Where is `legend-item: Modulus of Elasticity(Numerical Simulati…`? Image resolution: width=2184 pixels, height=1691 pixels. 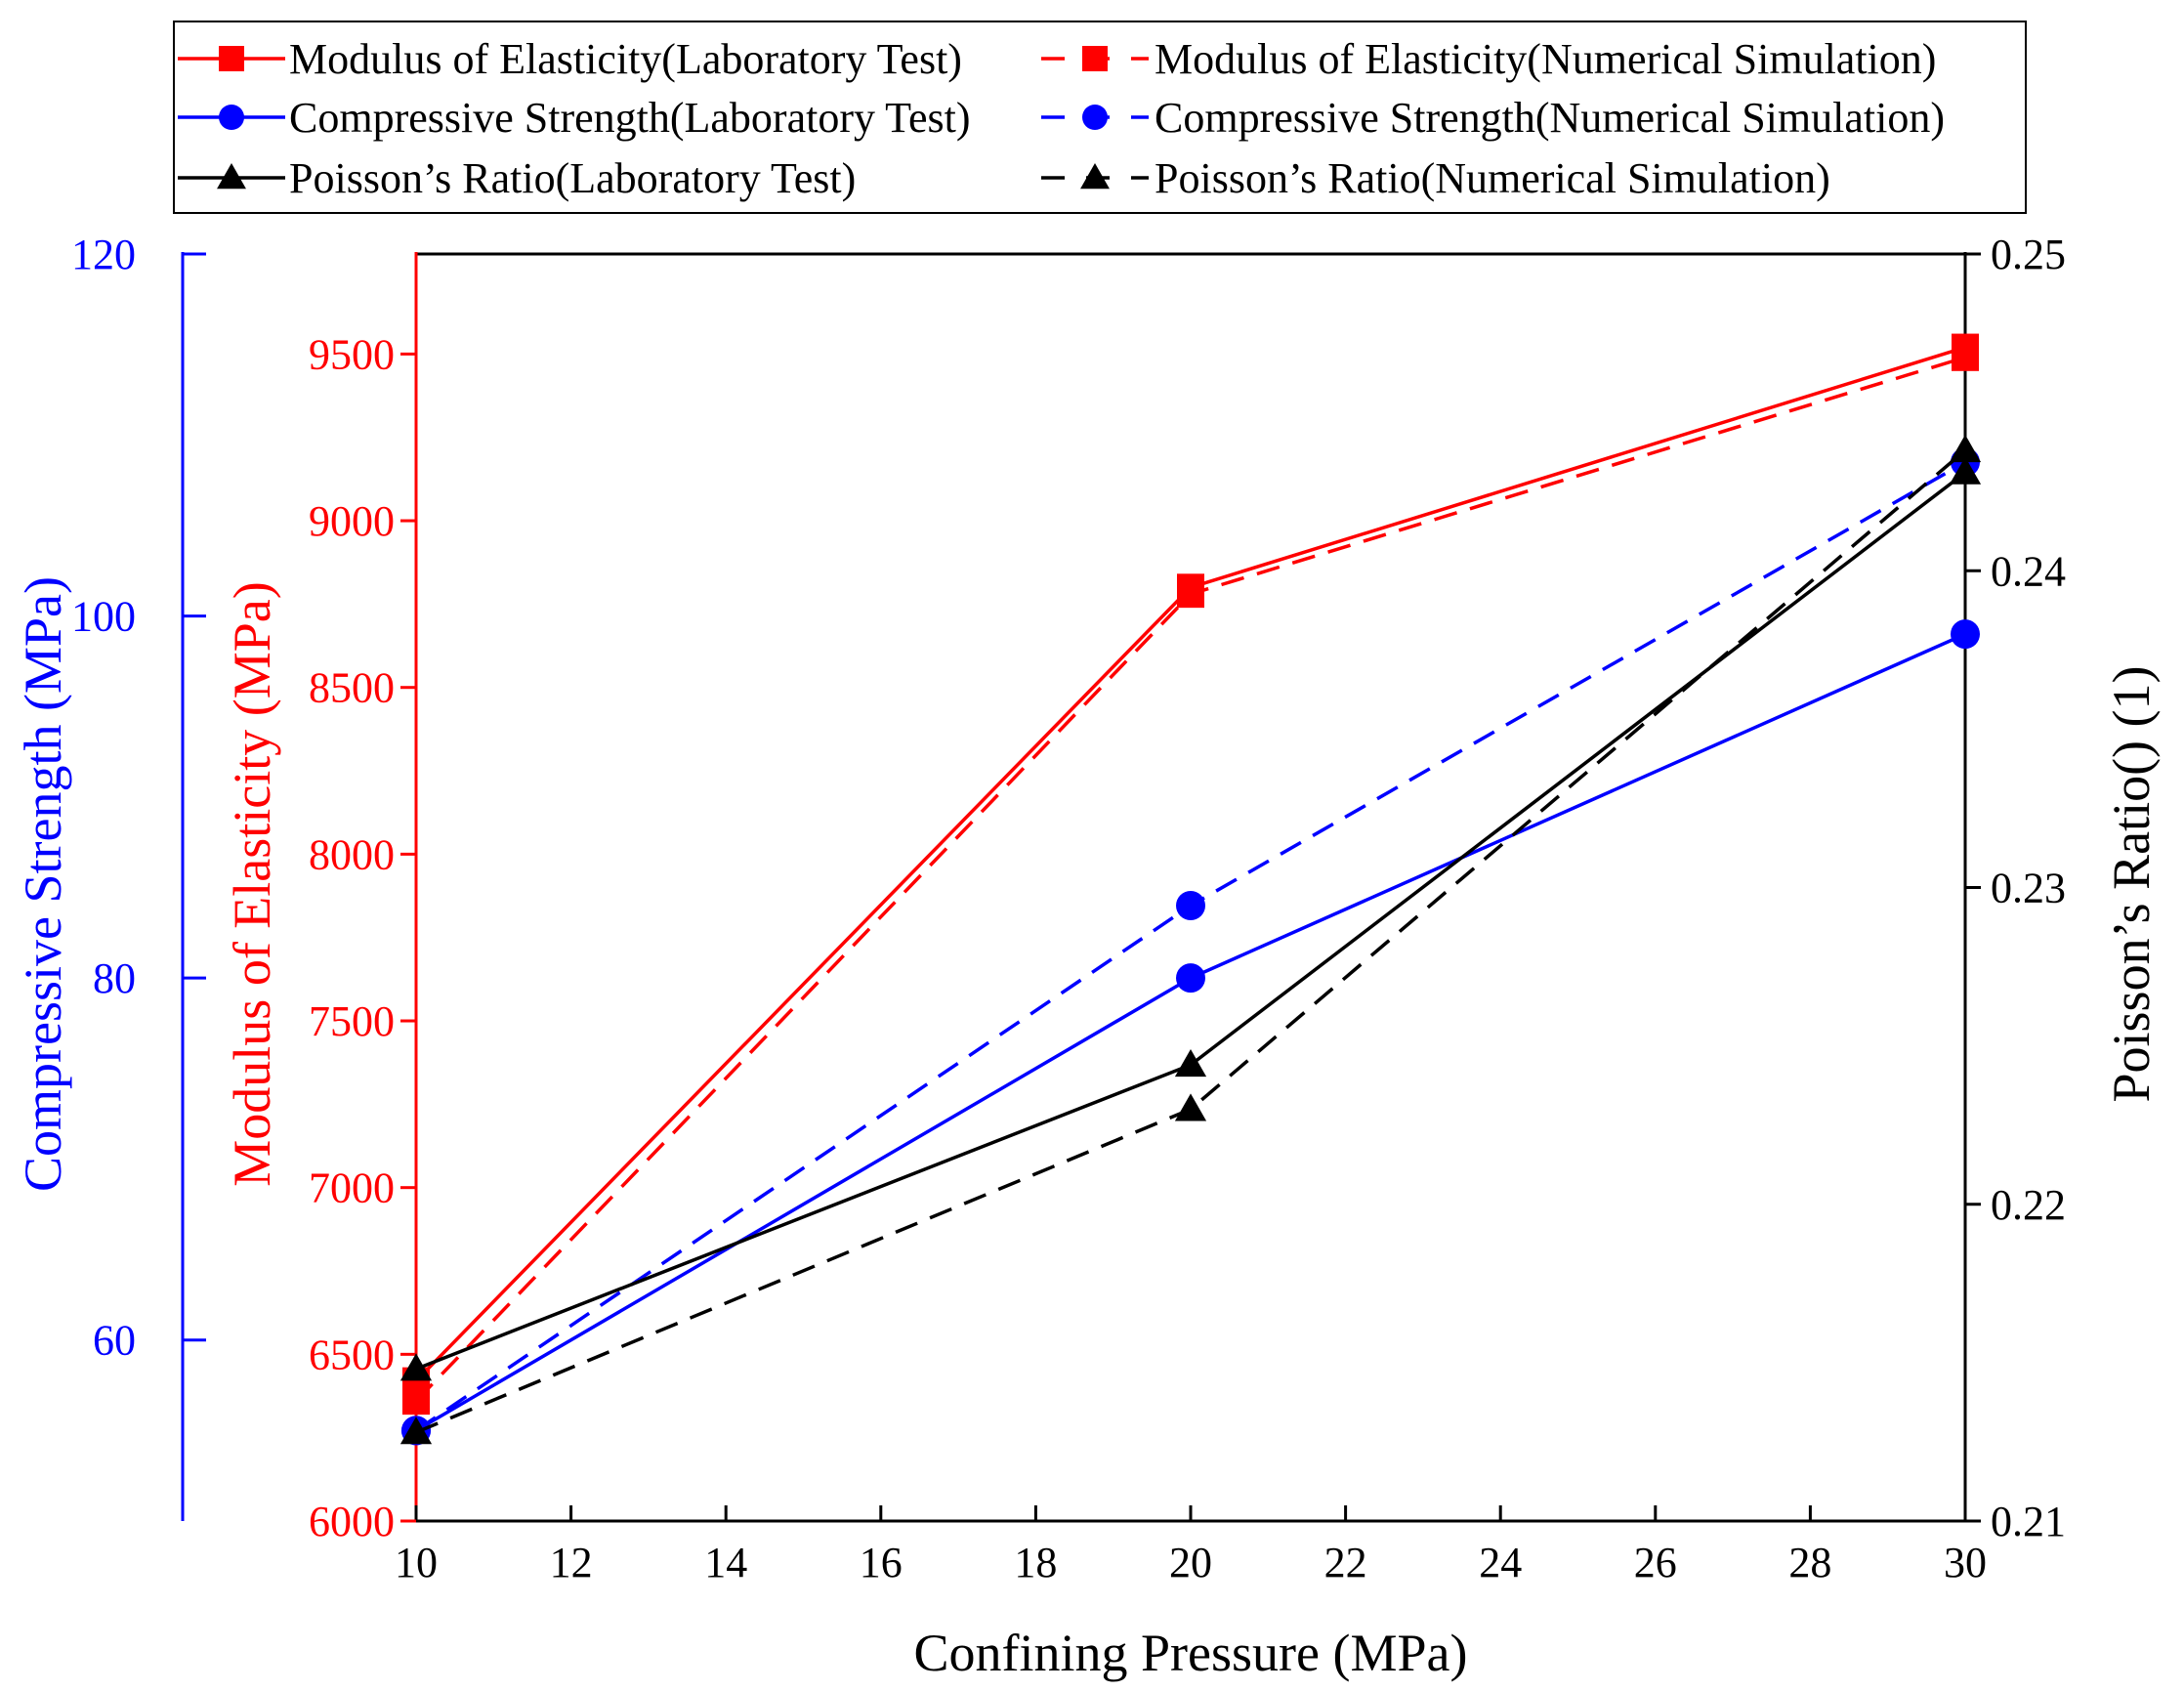
legend-item: Modulus of Elasticity(Numerical Simulati… is located at coordinates (1488, 59).